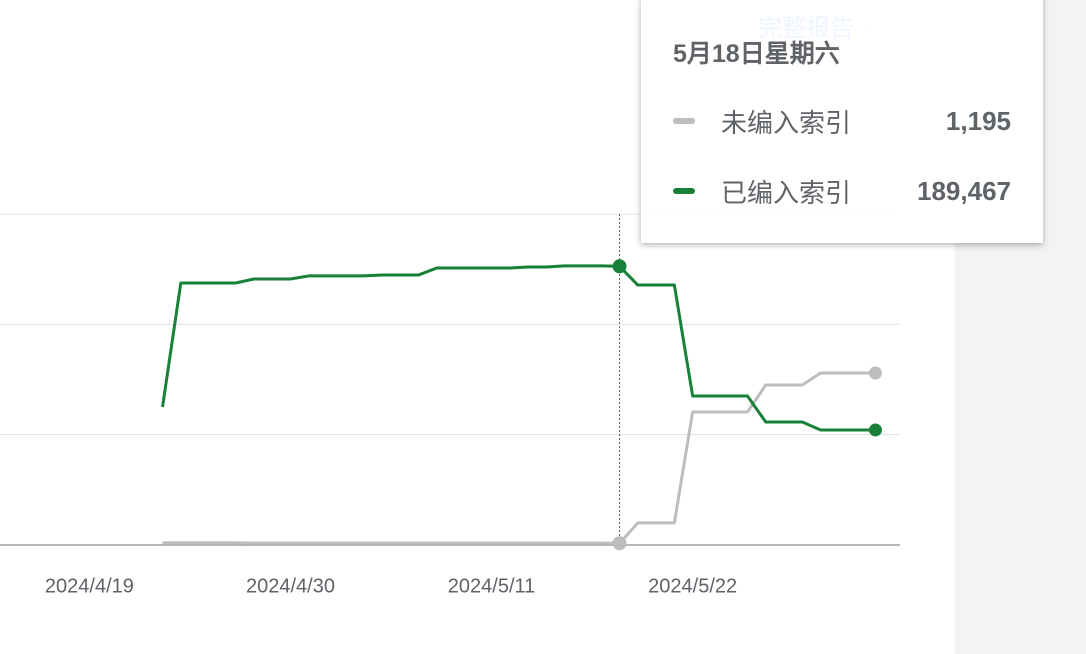  What do you see at coordinates (692, 586) in the screenshot?
I see `x-tick-label: 2024/5/22` at bounding box center [692, 586].